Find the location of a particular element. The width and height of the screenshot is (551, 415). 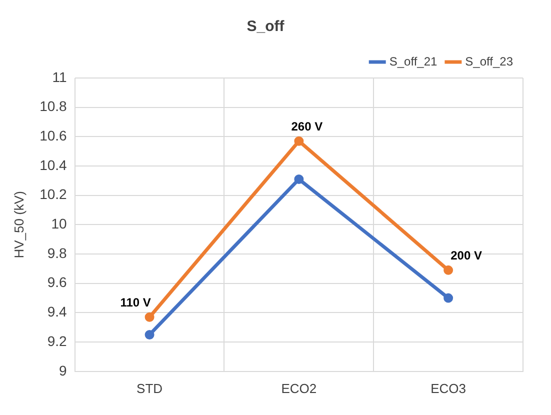

y-tick-label: 10.4 is located at coordinates (54, 164).